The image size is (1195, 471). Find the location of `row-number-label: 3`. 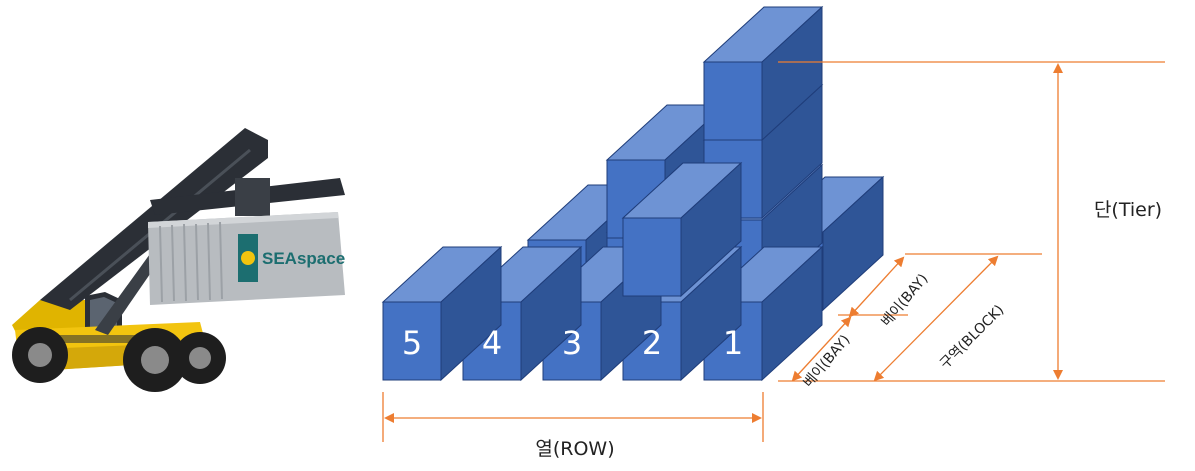

row-number-label: 3 is located at coordinates (572, 343).